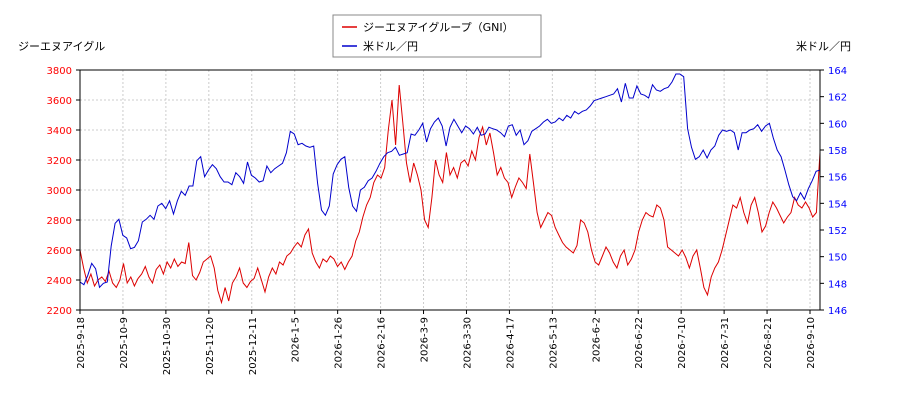  I want to click on x-tick-label: 2026-1-5, so click(296, 339).